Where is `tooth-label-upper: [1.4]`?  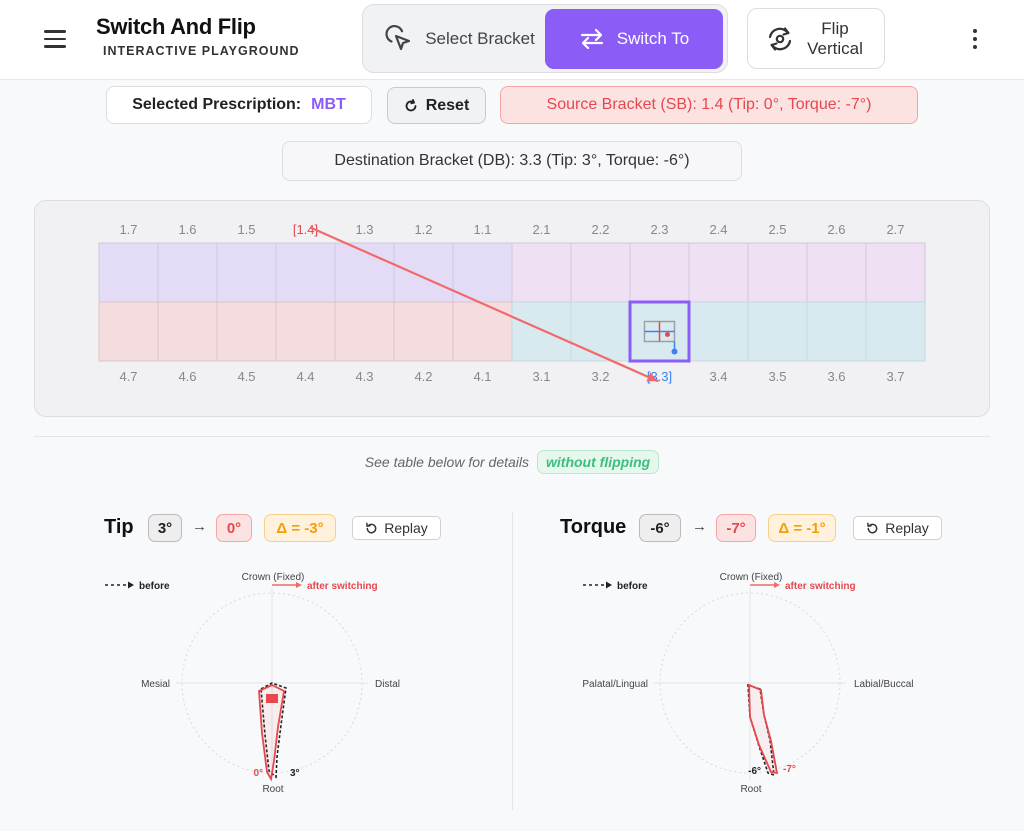 tooth-label-upper: [1.4] is located at coordinates (305, 229).